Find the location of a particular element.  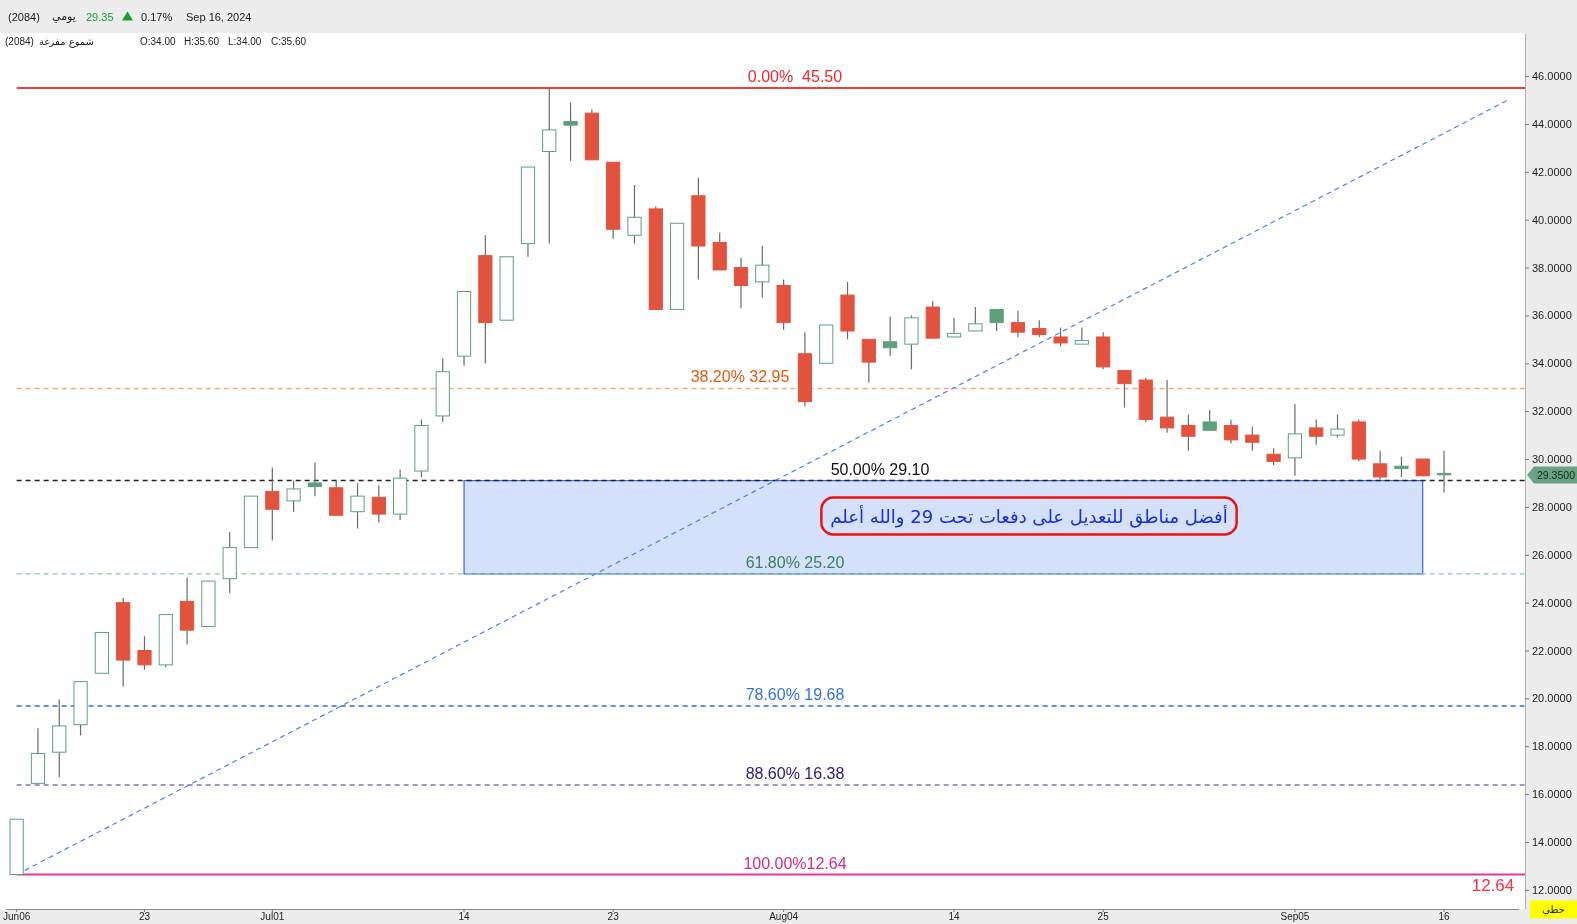

ref-line-label: 50.00% 29.10 is located at coordinates (880, 469).